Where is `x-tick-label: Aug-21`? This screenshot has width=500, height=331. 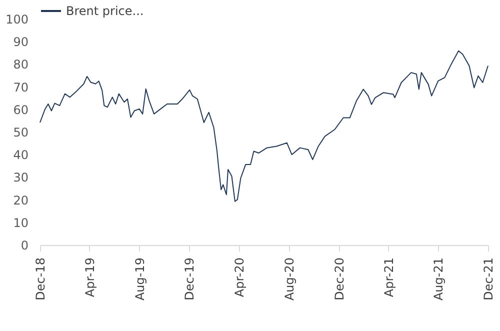 x-tick-label: Aug-21 is located at coordinates (439, 279).